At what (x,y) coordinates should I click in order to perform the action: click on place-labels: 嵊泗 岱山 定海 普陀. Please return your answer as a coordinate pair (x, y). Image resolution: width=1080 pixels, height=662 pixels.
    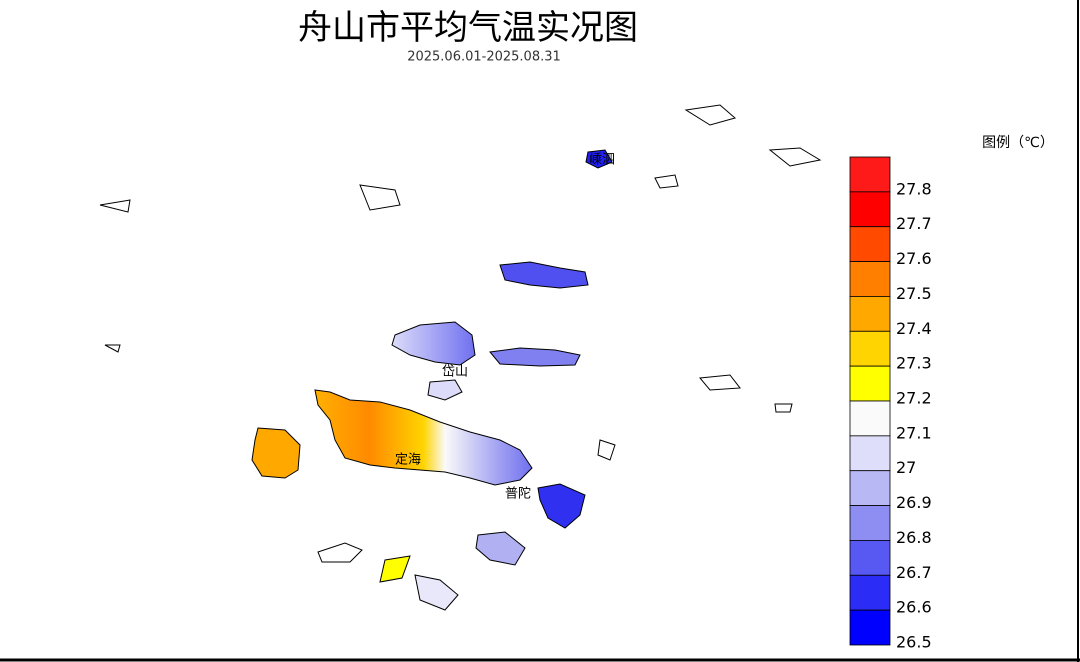
    Looking at the image, I should click on (505, 327).